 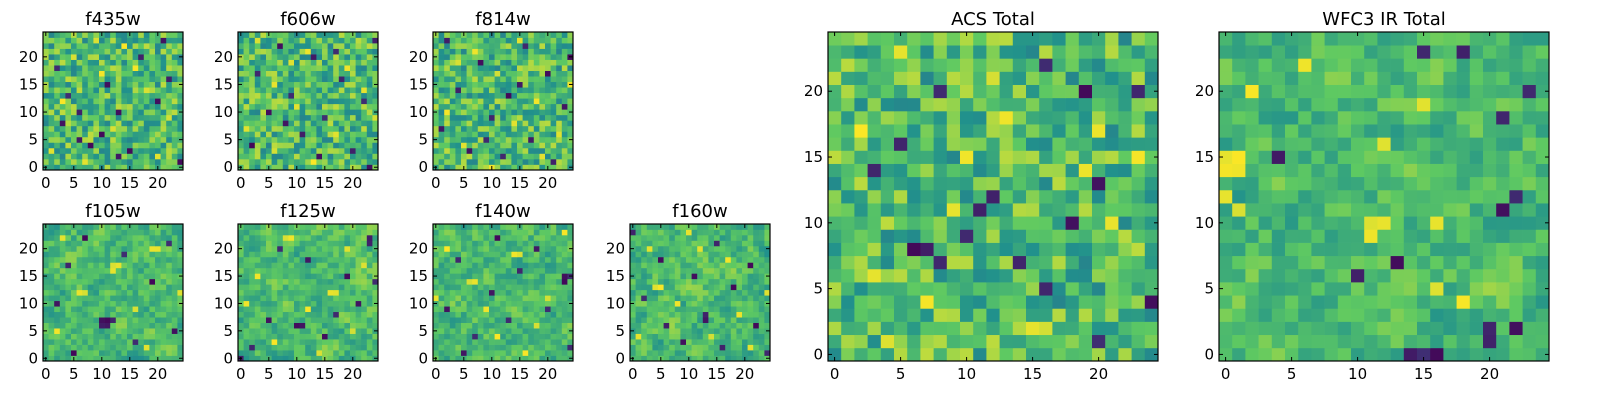 What do you see at coordinates (296, 374) in the screenshot?
I see `x-tick-label: 10` at bounding box center [296, 374].